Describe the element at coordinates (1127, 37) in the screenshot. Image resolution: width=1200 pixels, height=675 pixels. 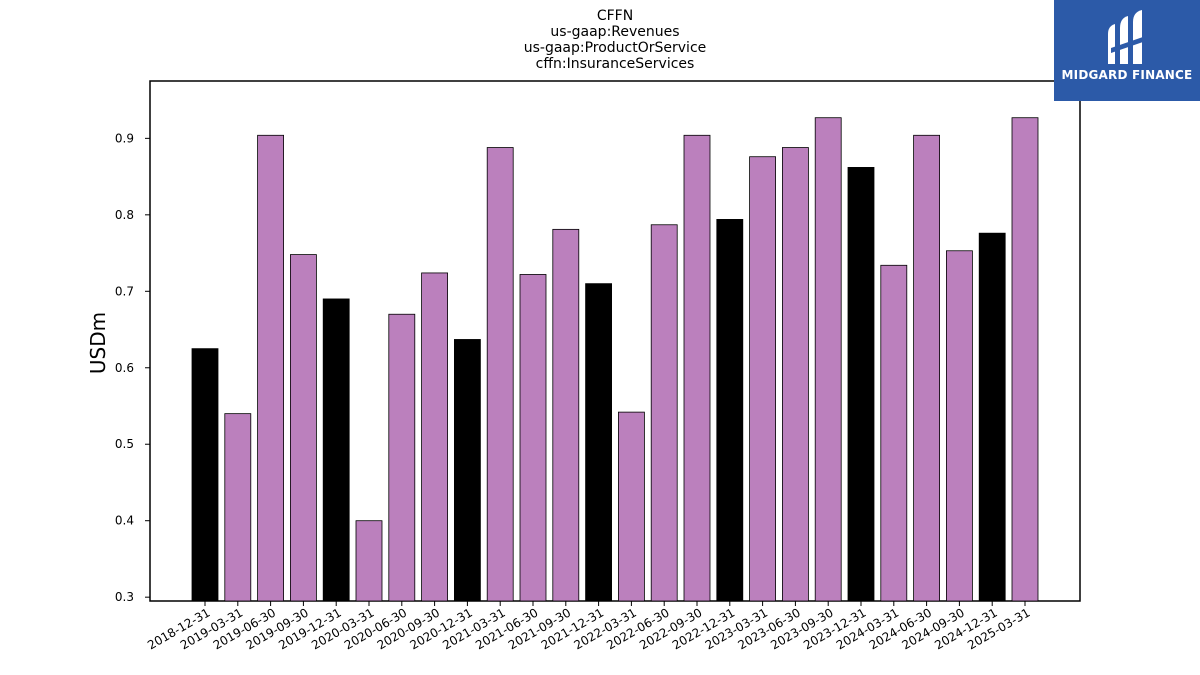
I see `midgard-logo-icon` at that location.